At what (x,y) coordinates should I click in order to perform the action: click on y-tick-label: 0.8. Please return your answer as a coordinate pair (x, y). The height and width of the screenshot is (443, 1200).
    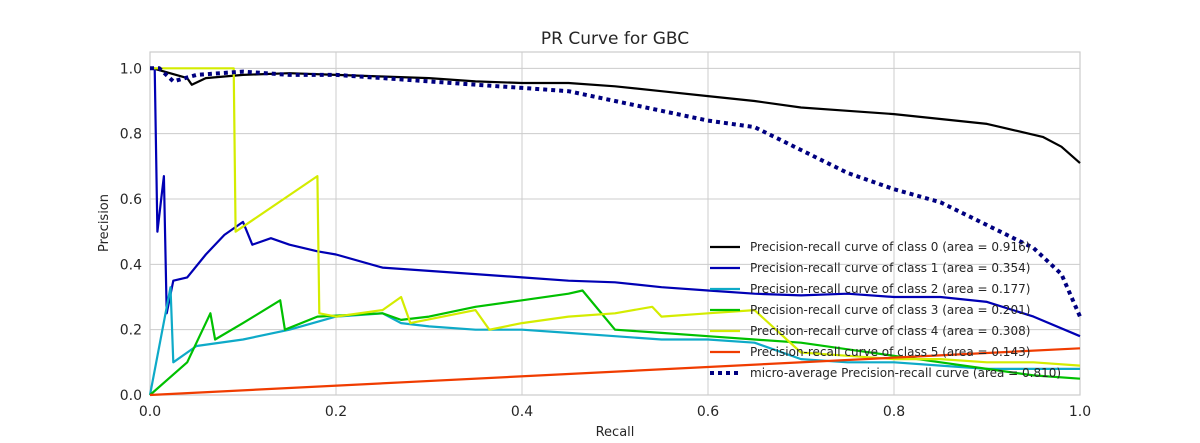
    Looking at the image, I should click on (131, 135).